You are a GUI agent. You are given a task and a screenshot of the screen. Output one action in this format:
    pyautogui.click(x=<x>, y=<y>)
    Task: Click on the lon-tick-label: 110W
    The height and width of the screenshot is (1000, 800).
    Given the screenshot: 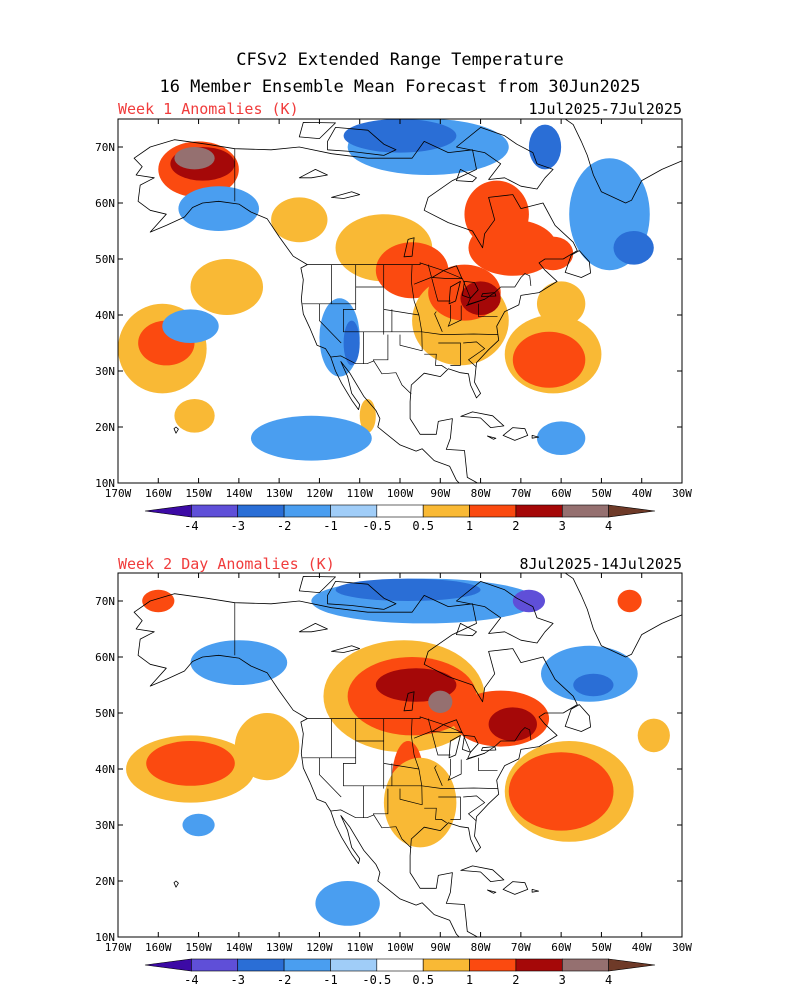 What is the action you would take?
    pyautogui.click(x=359, y=947)
    